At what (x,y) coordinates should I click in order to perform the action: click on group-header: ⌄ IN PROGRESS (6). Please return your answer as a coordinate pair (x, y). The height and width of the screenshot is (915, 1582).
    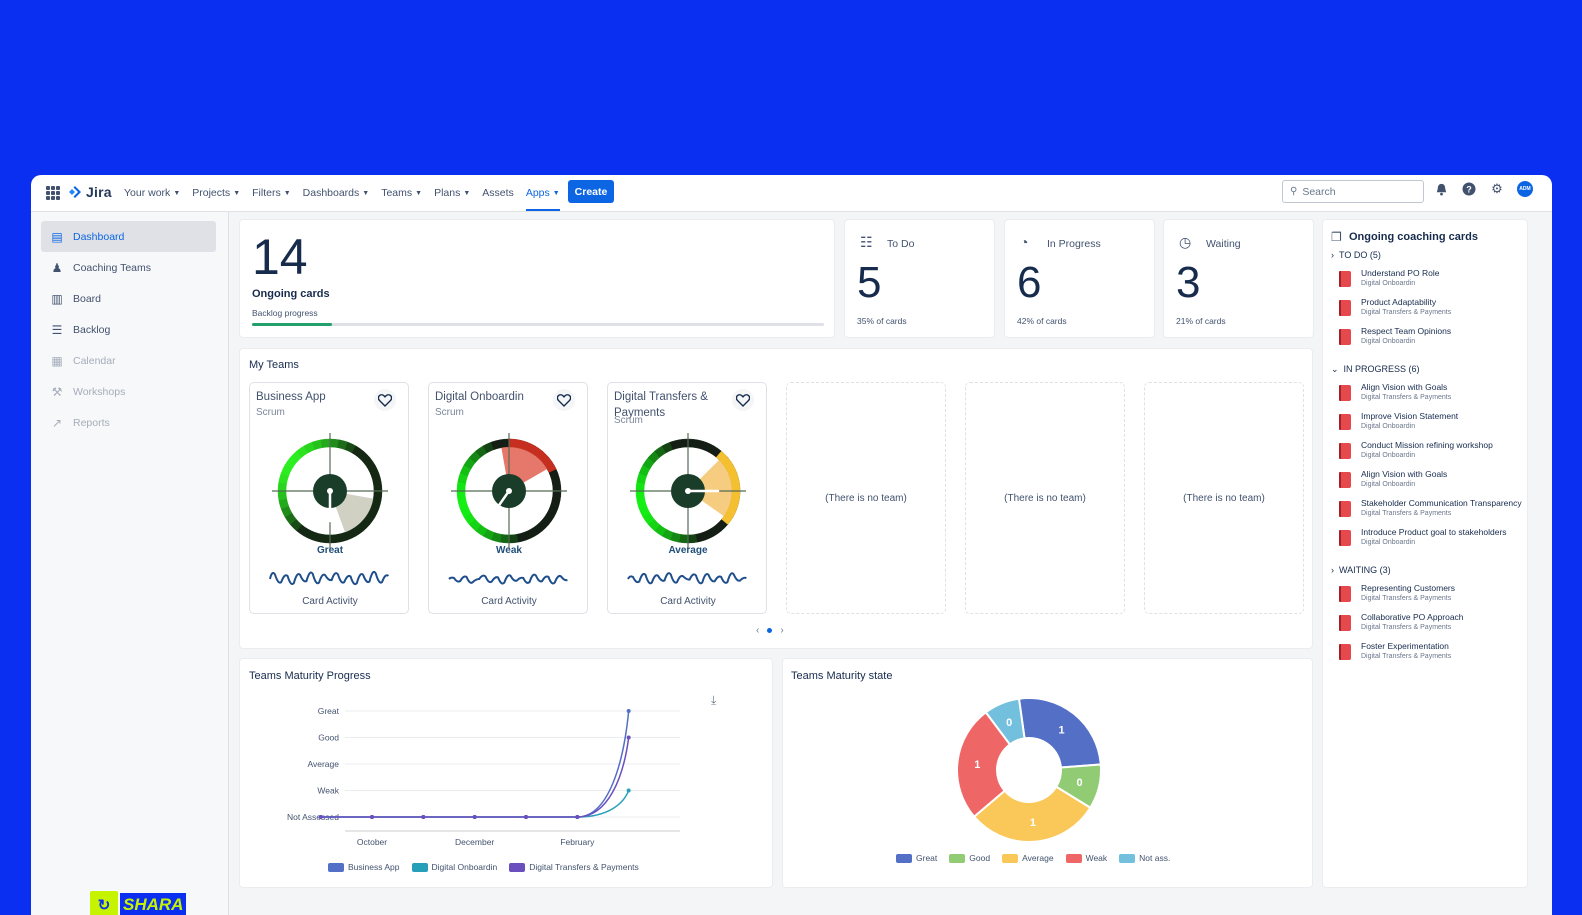
    Looking at the image, I should click on (1375, 369).